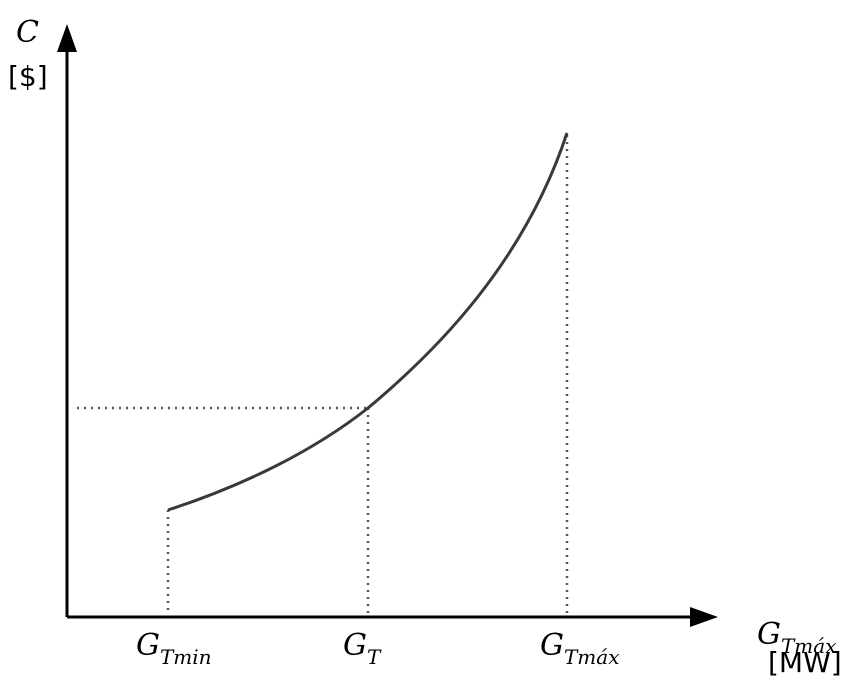 This screenshot has height=685, width=862. I want to click on x-axis-symbol-main: G, so click(769, 634).